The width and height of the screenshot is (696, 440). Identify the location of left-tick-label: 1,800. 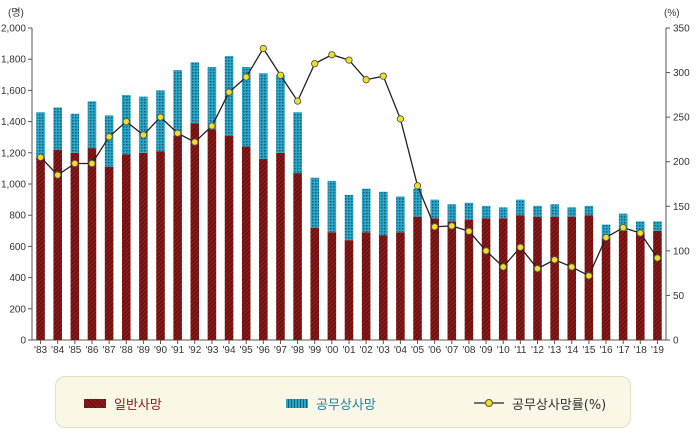
(13, 60).